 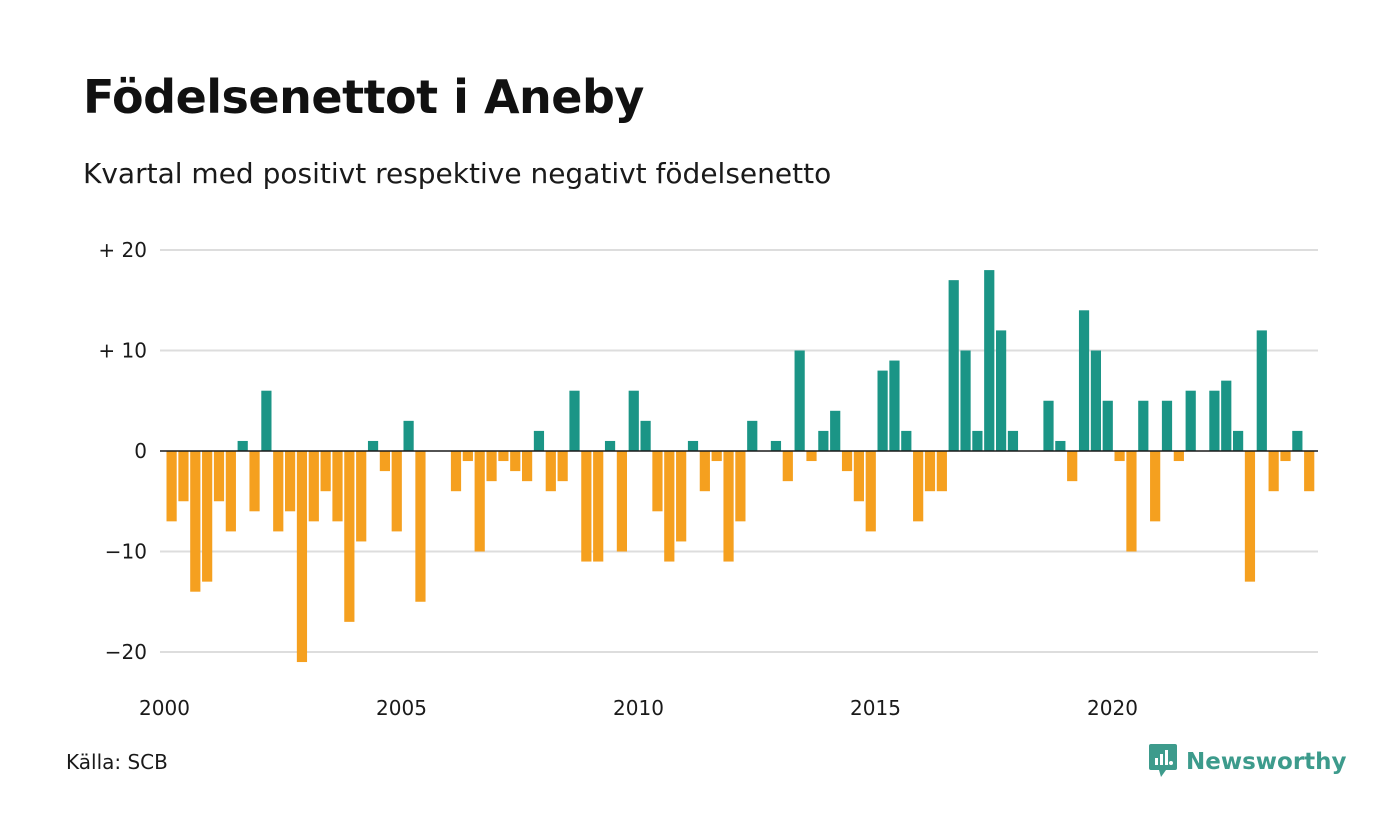 What do you see at coordinates (122, 351) in the screenshot?
I see `y-tick-label: + 10` at bounding box center [122, 351].